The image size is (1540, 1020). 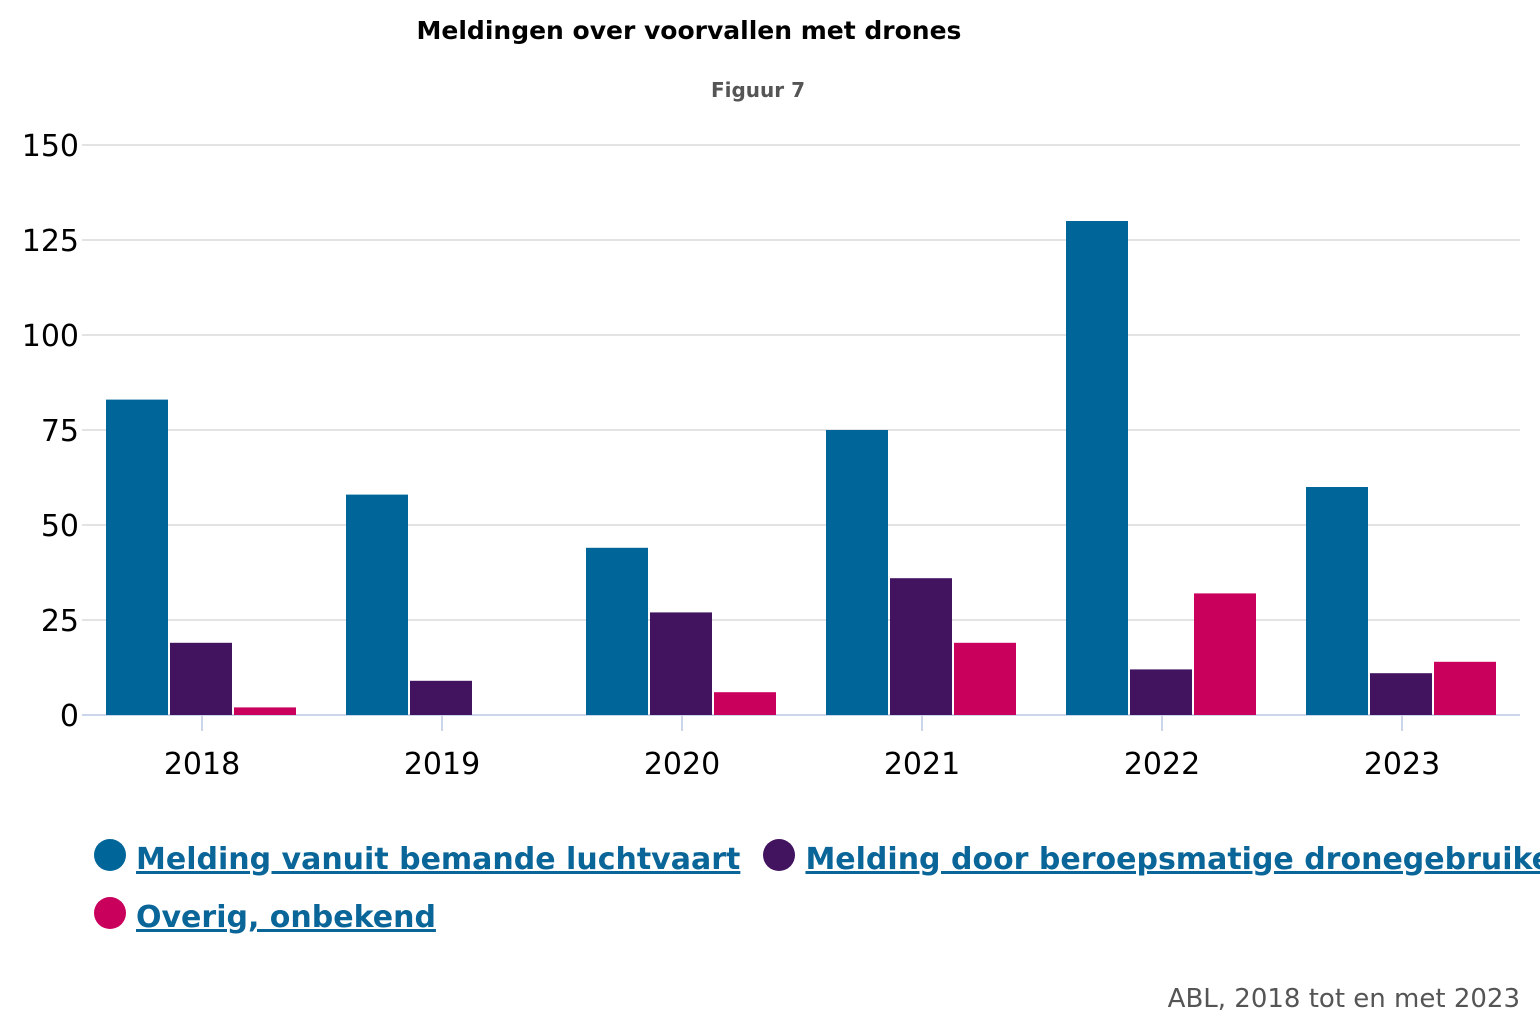 I want to click on y-axis-ticks: 0 25 50 75 100 125 150, so click(x=50, y=431).